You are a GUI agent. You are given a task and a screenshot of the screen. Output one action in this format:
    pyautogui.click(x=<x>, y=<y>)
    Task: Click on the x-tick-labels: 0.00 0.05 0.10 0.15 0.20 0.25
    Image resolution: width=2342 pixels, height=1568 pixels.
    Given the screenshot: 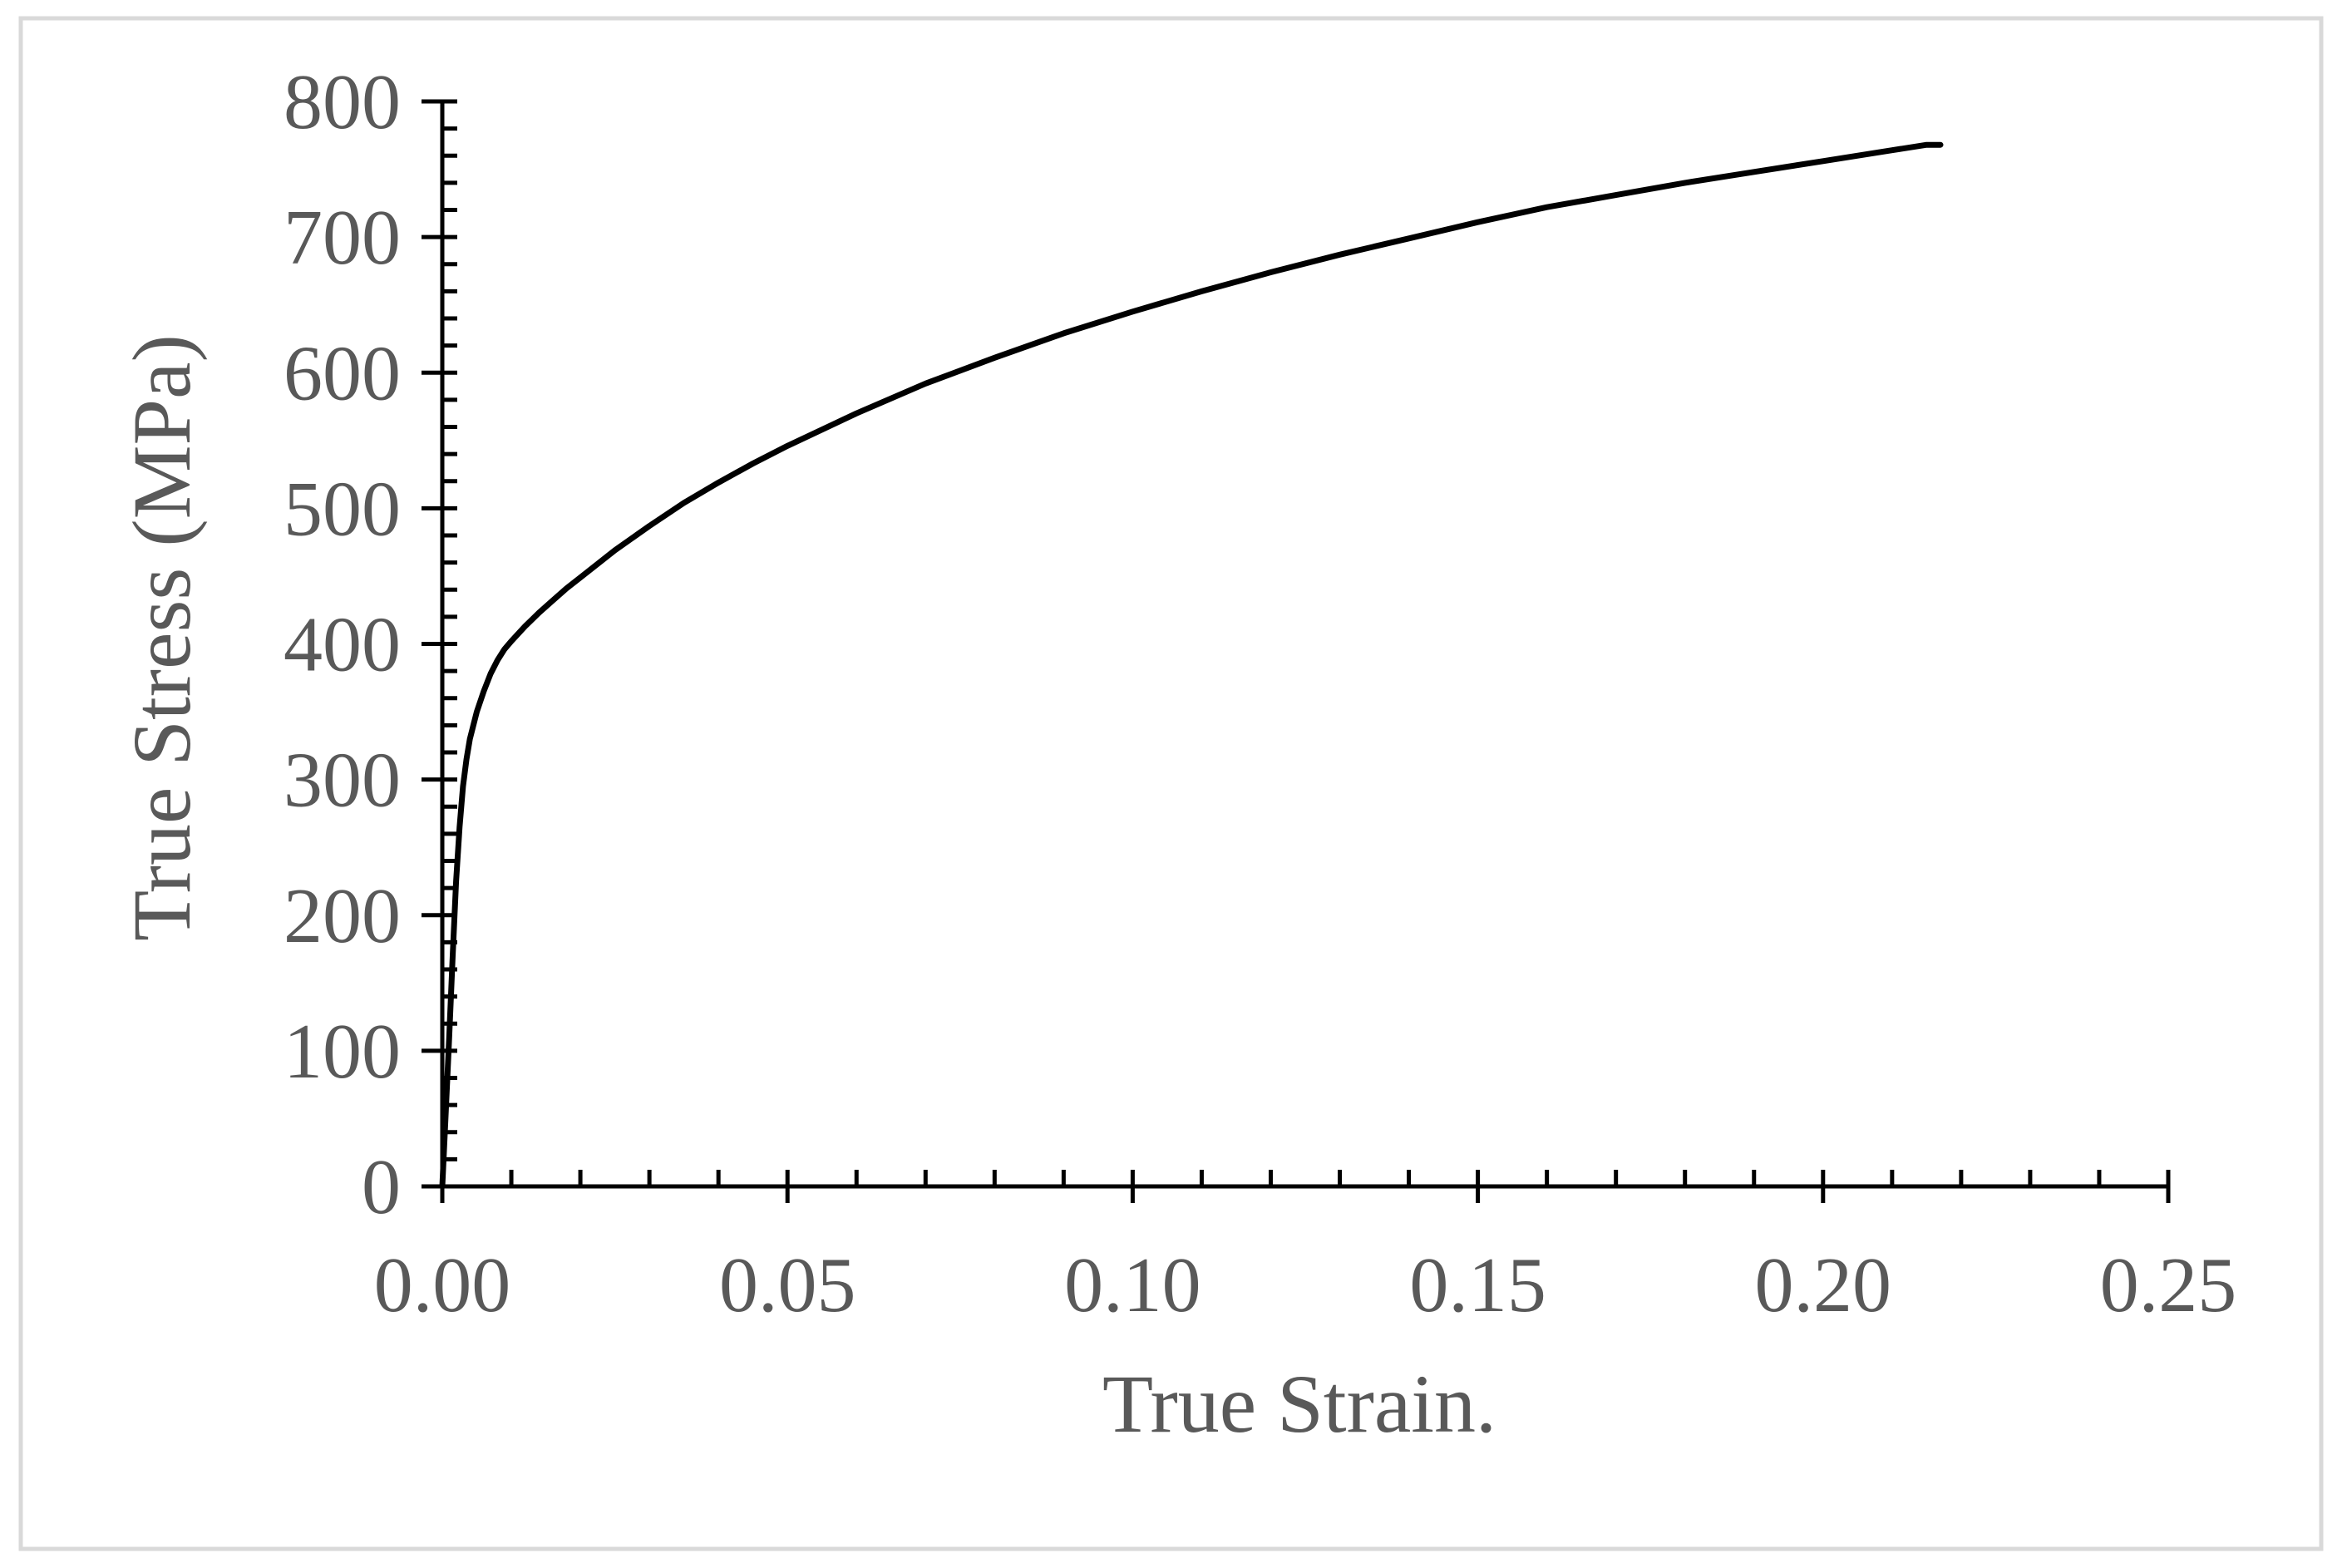 What is the action you would take?
    pyautogui.click(x=1305, y=1285)
    